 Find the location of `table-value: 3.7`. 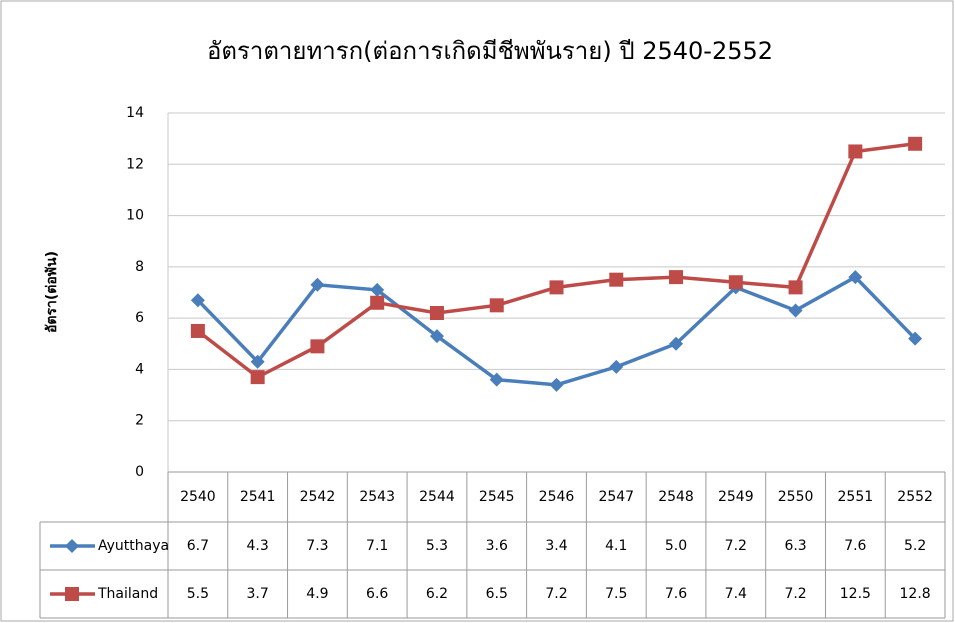

table-value: 3.7 is located at coordinates (258, 594).